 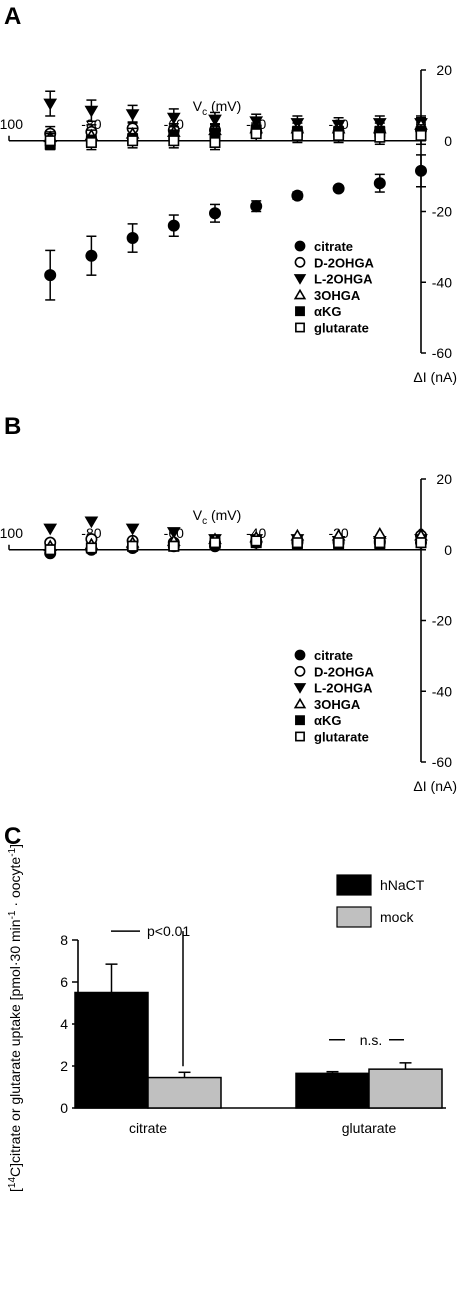 What do you see at coordinates (405, 1088) in the screenshot?
I see `bar-mock-glutarate` at bounding box center [405, 1088].